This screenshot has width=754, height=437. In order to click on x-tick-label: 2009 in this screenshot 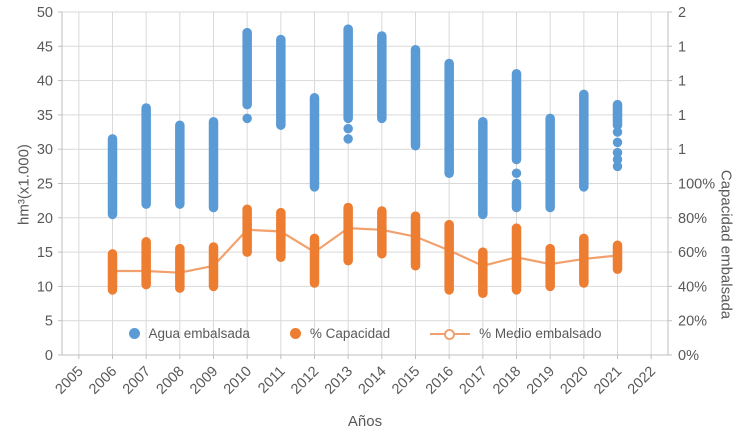, I will do `click(204, 381)`.